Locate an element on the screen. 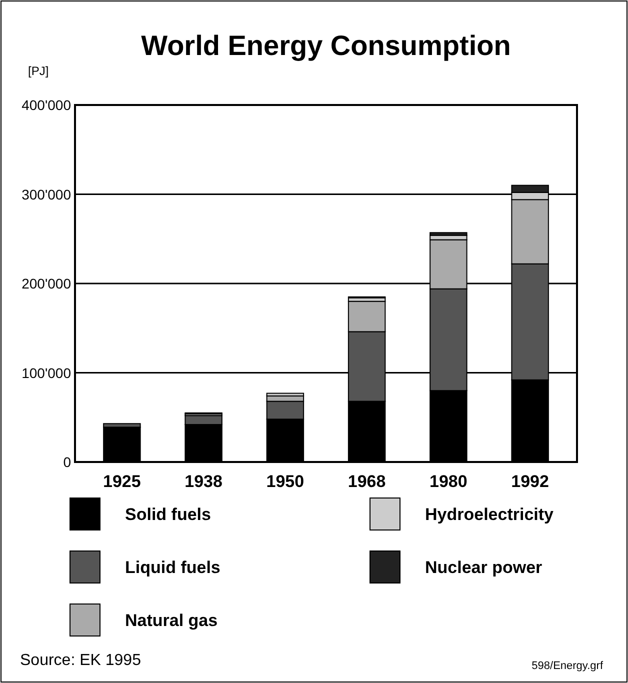 Image resolution: width=628 pixels, height=683 pixels. legend-label: Nuclear power is located at coordinates (484, 567).